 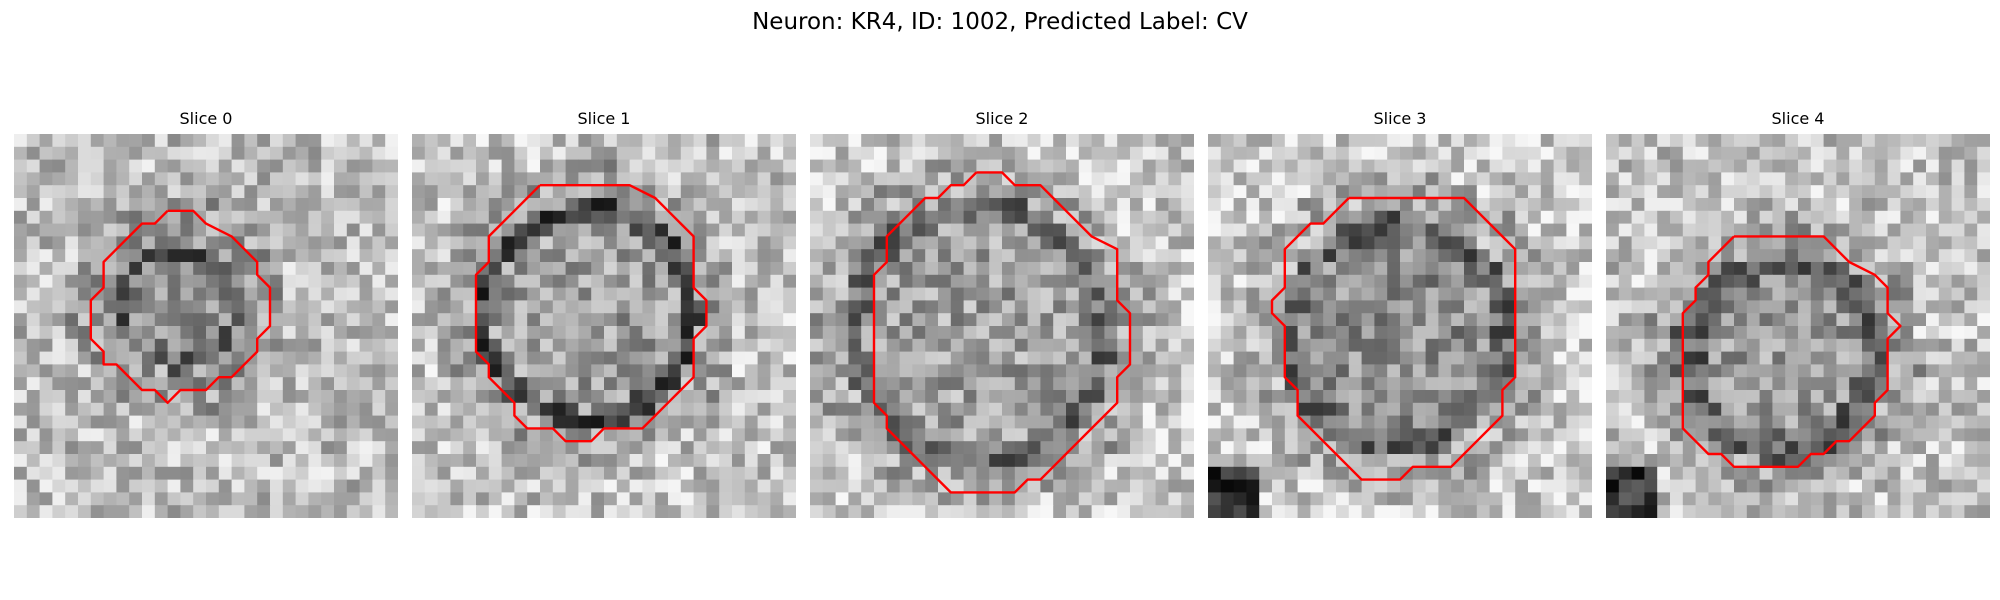 I want to click on slice-panel-3: Slice 3, so click(x=1400, y=313).